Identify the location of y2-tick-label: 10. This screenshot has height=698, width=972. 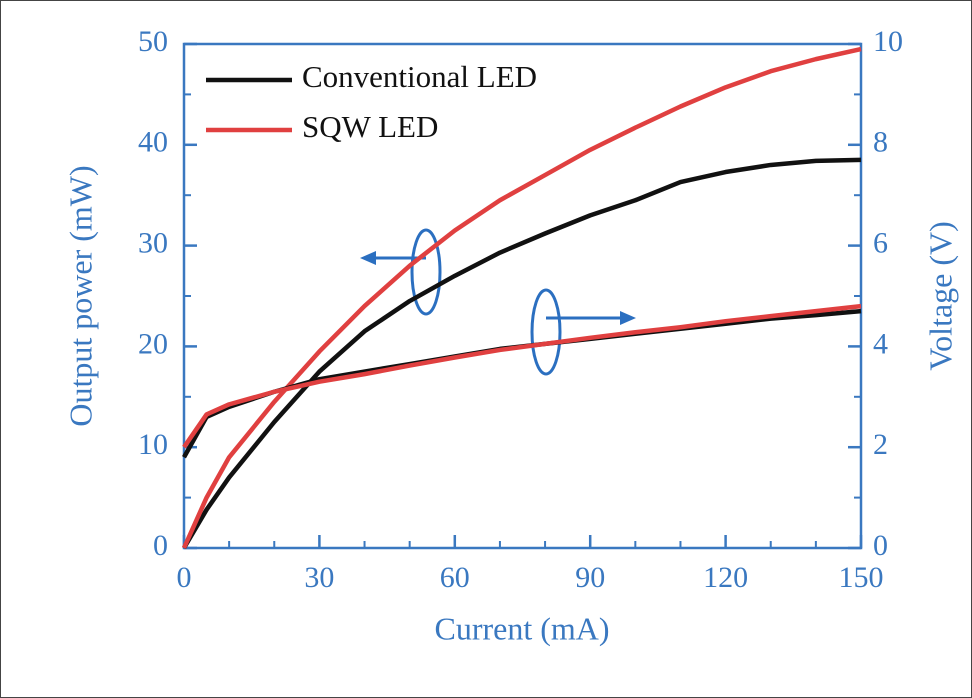
(888, 41).